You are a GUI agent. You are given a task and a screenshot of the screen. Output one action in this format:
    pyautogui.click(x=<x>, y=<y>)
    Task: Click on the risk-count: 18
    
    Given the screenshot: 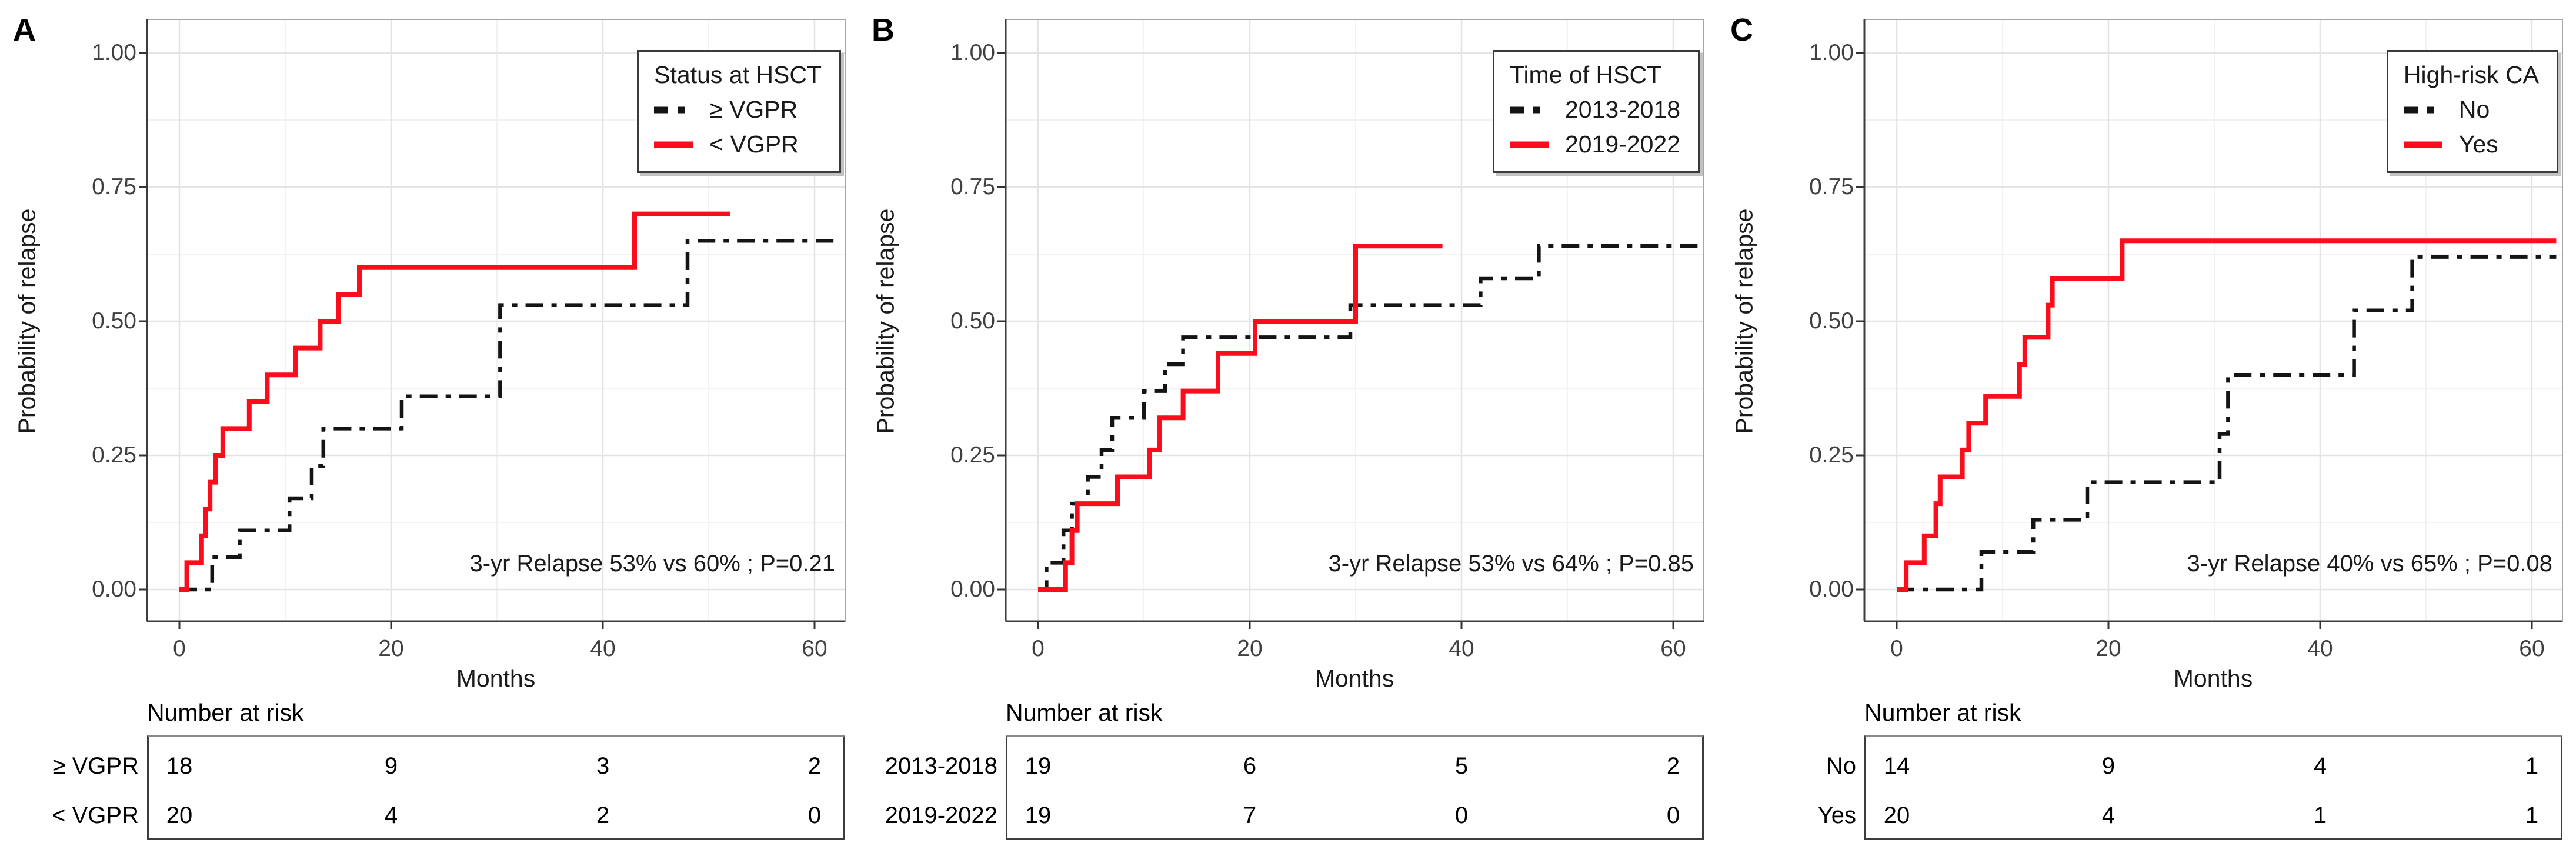 What is the action you would take?
    pyautogui.click(x=179, y=766)
    